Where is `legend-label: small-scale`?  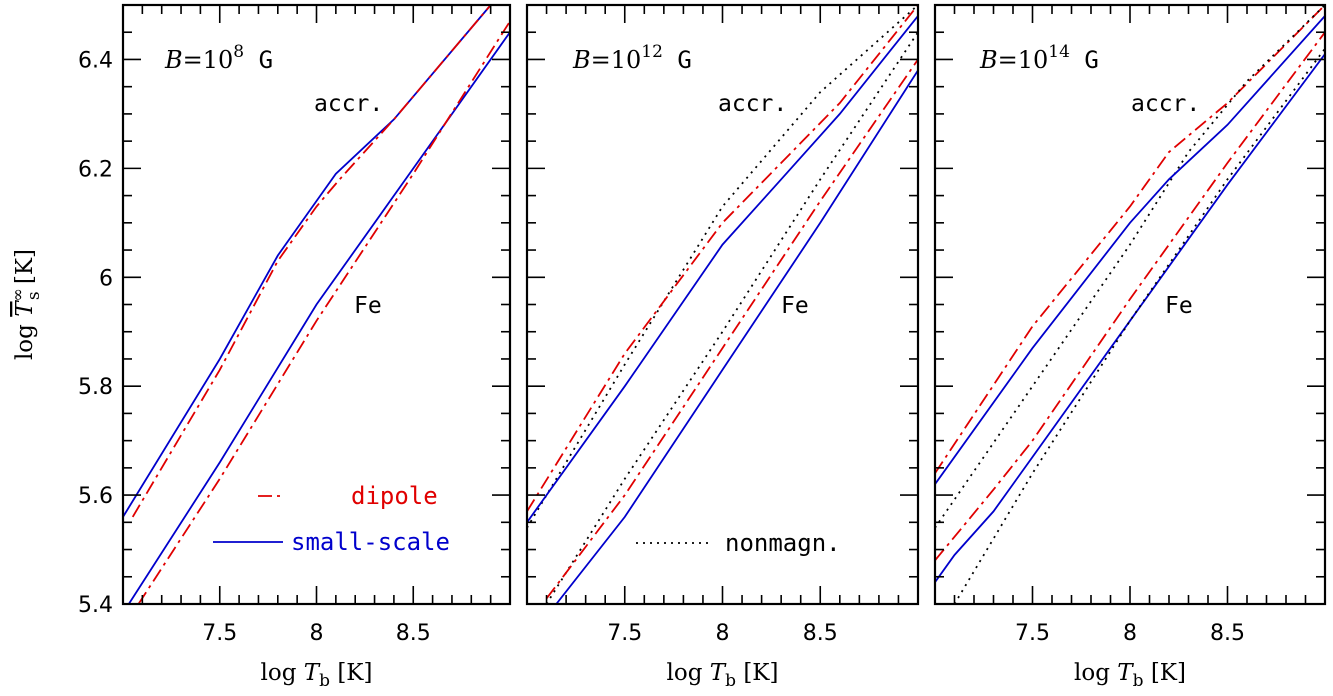 legend-label: small-scale is located at coordinates (370, 542).